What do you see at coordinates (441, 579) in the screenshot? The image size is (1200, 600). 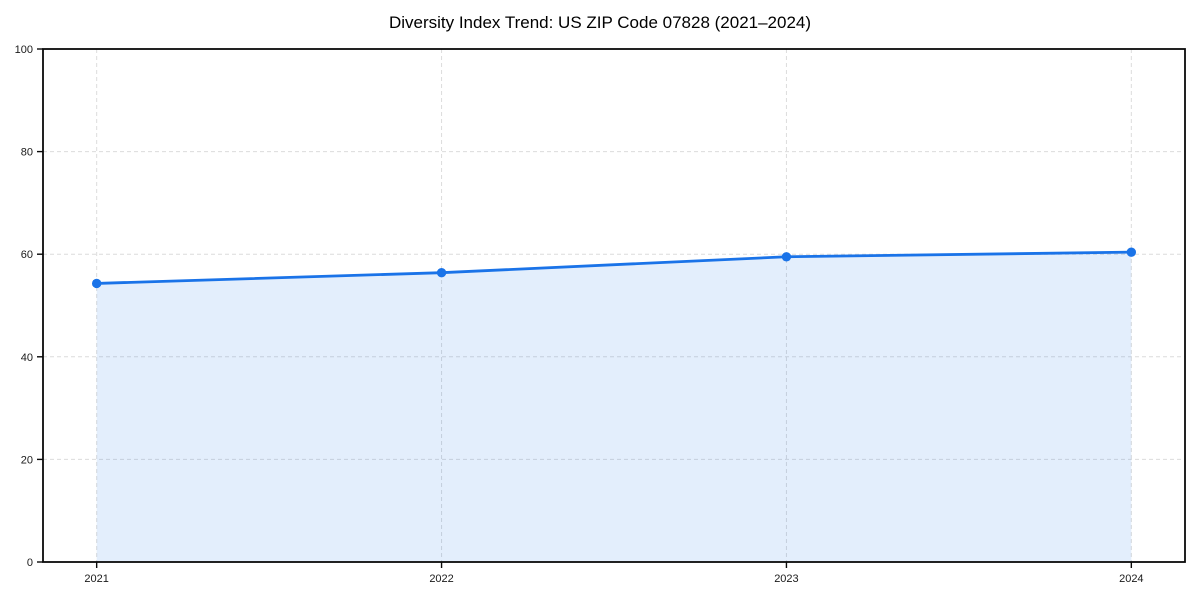 I see `x-tick-label-2022: 2022` at bounding box center [441, 579].